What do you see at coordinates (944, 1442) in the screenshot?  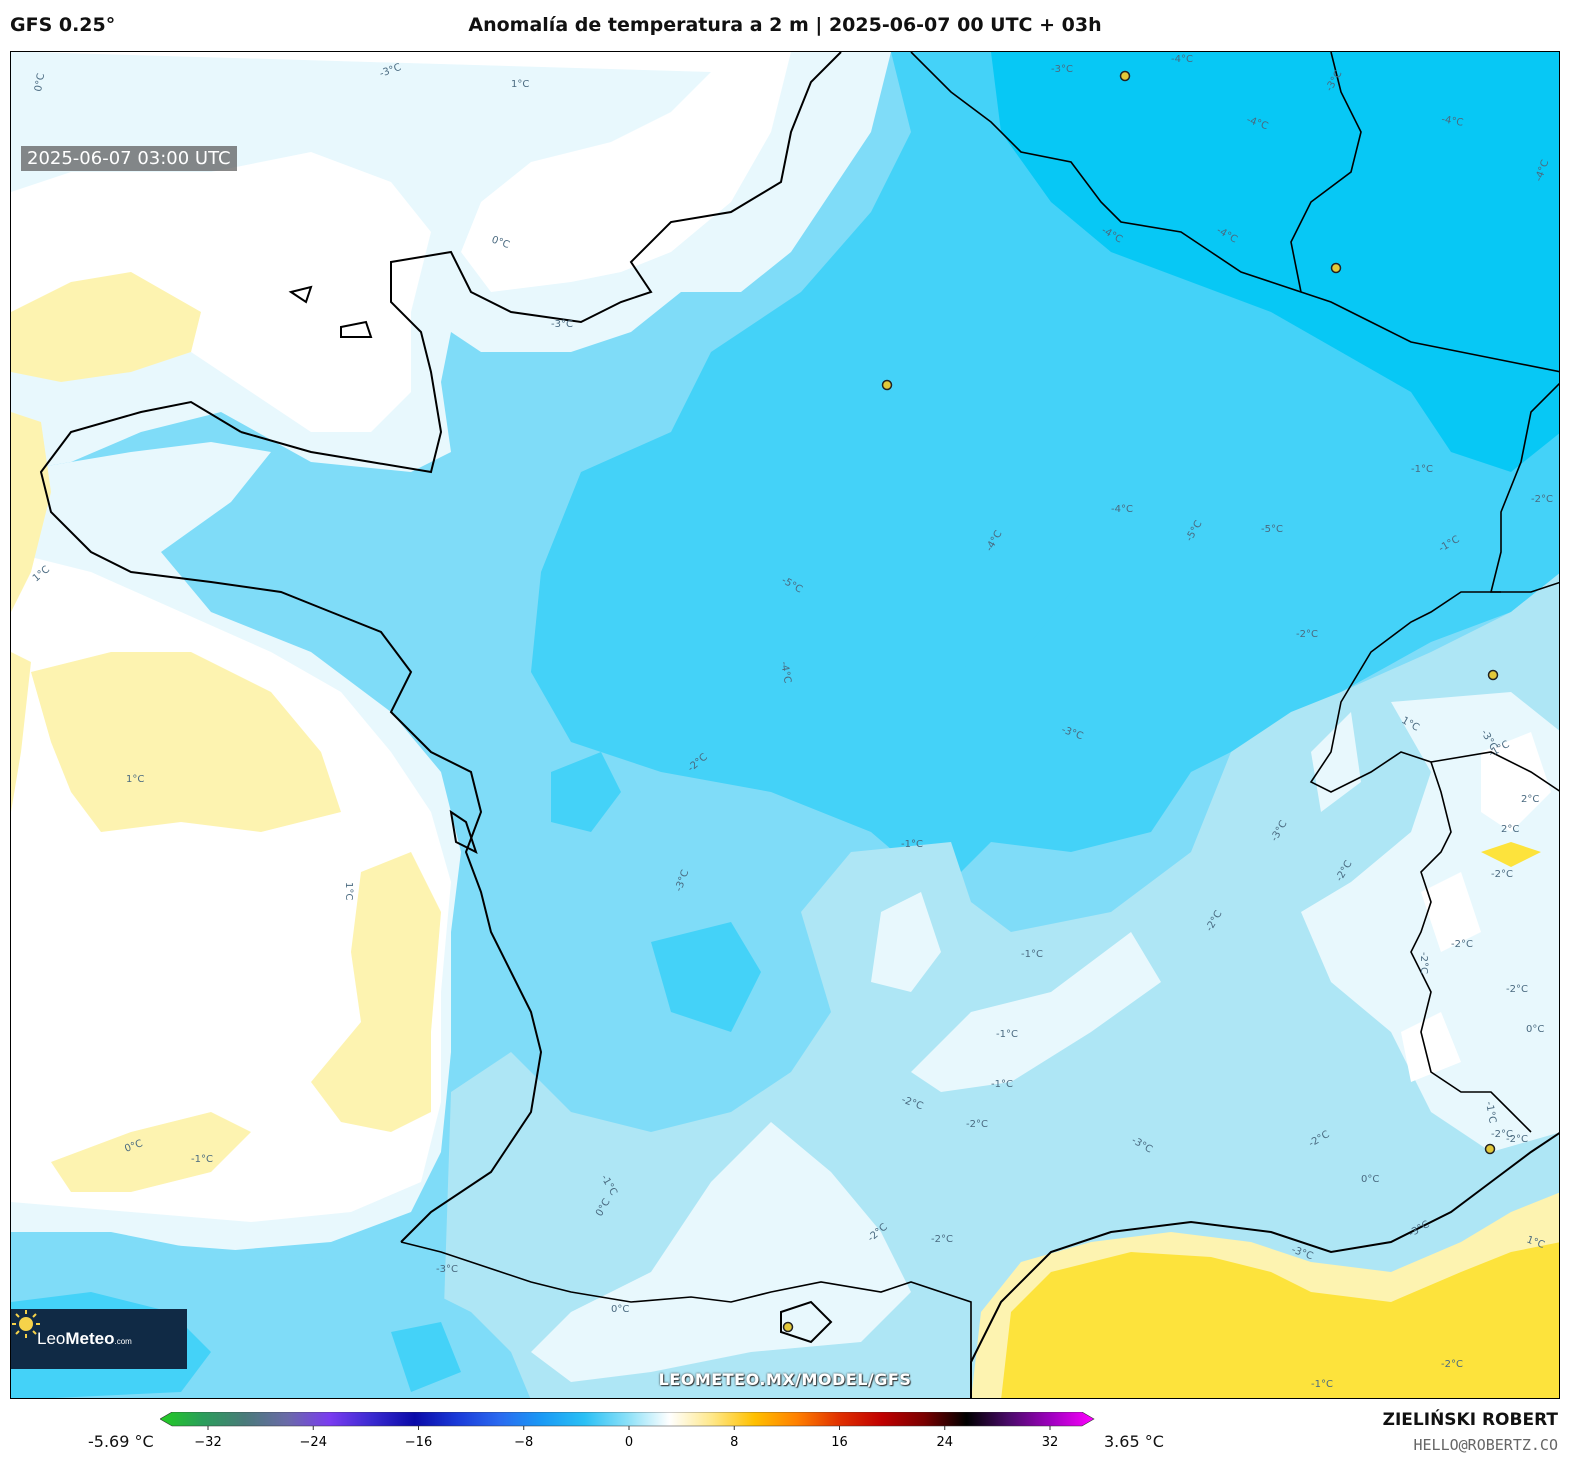 I see `colorbar-tick-label: 24` at bounding box center [944, 1442].